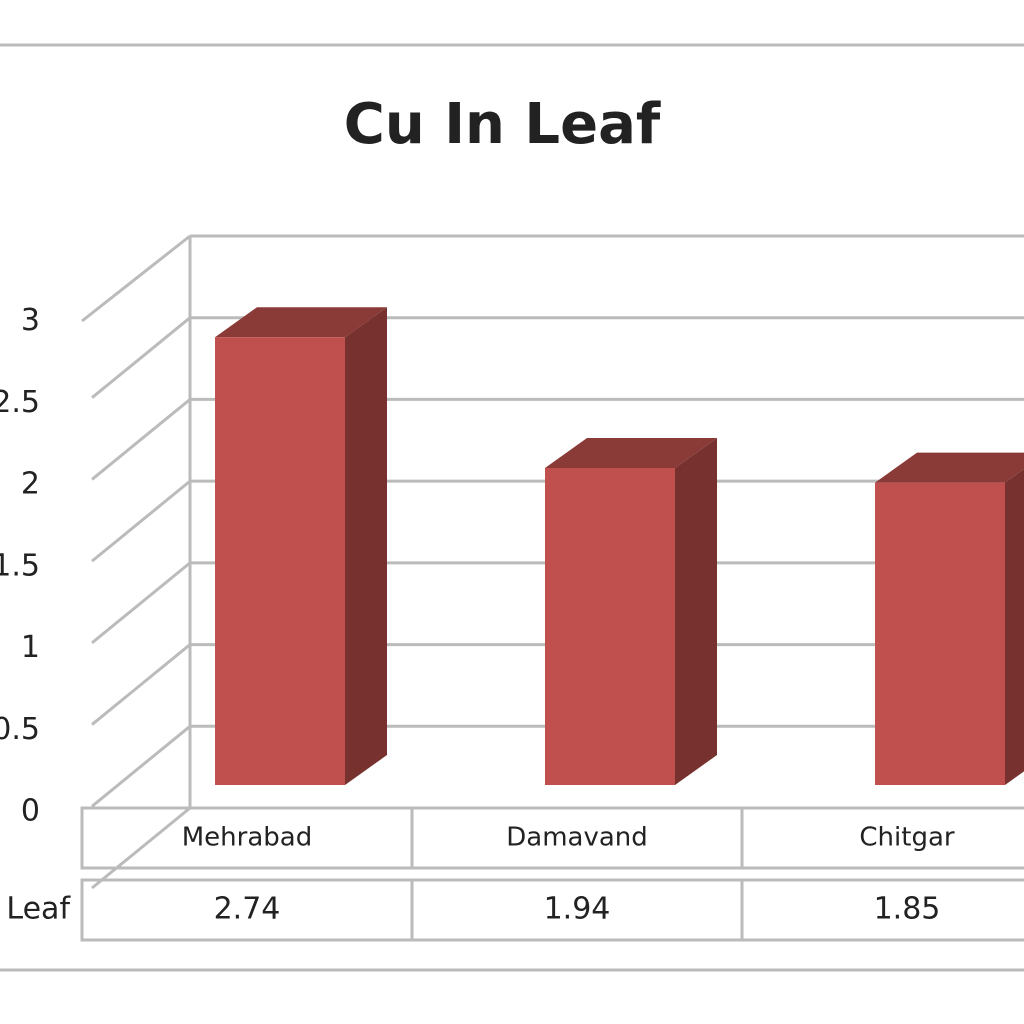  What do you see at coordinates (136, 278) in the screenshot?
I see `wall-edge` at bounding box center [136, 278].